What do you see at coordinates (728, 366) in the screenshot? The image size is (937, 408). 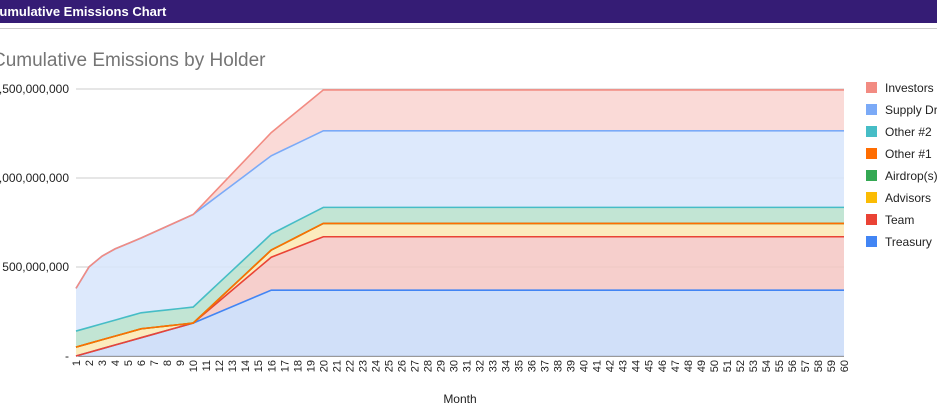 I see `x-tick-label: 51` at bounding box center [728, 366].